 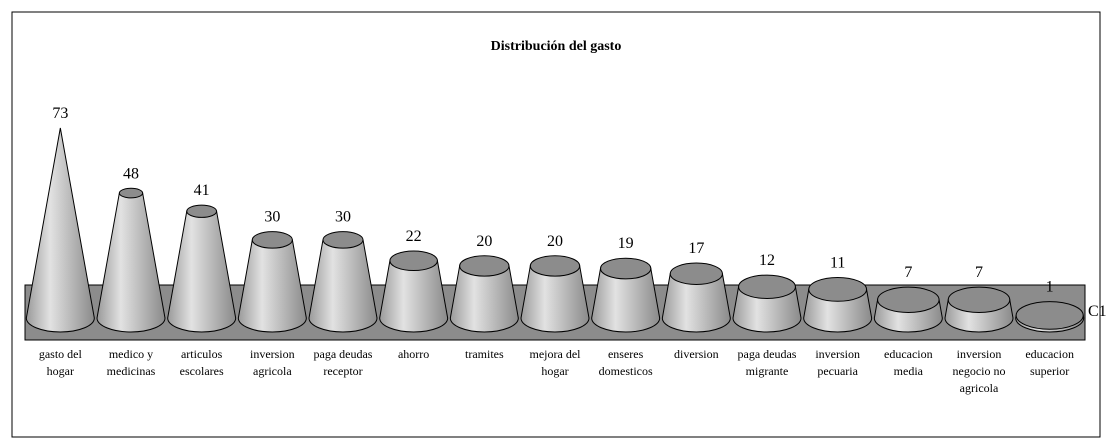 I want to click on chart-title: Distribución del gasto, so click(x=556, y=46).